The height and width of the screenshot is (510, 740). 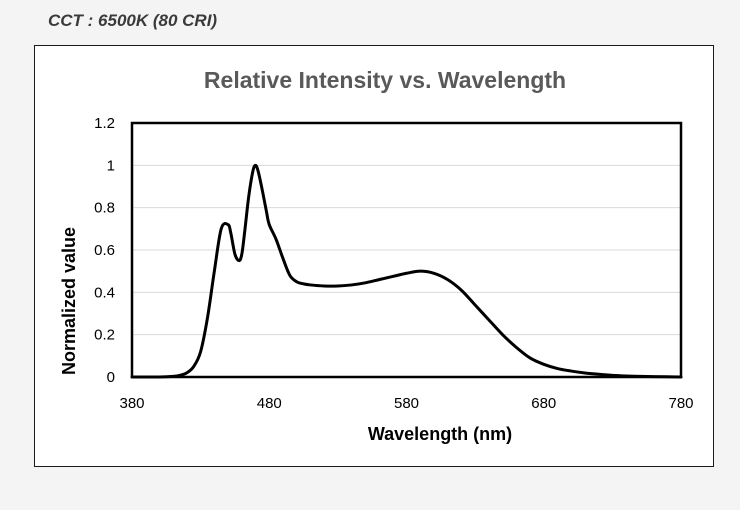 I want to click on x-tick-label: 380, so click(x=131, y=403).